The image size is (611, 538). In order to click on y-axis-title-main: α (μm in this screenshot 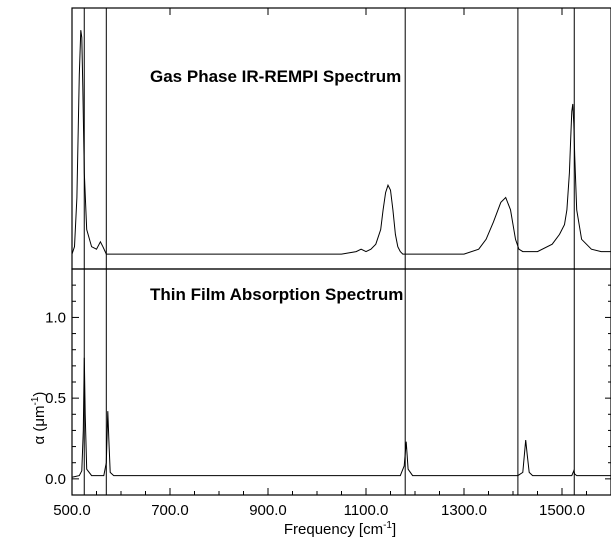, I will do `click(39, 424)`.